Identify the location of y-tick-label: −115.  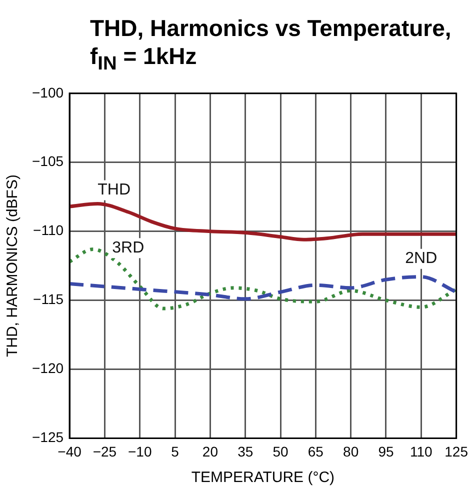
(48, 298).